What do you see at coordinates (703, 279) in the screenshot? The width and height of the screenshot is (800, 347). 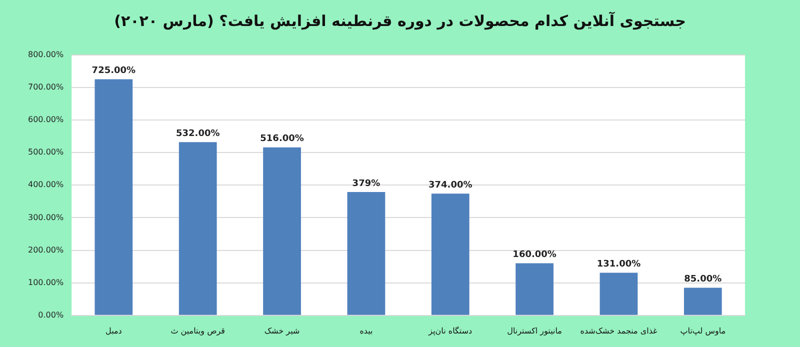 I see `data-label: 85.00%` at bounding box center [703, 279].